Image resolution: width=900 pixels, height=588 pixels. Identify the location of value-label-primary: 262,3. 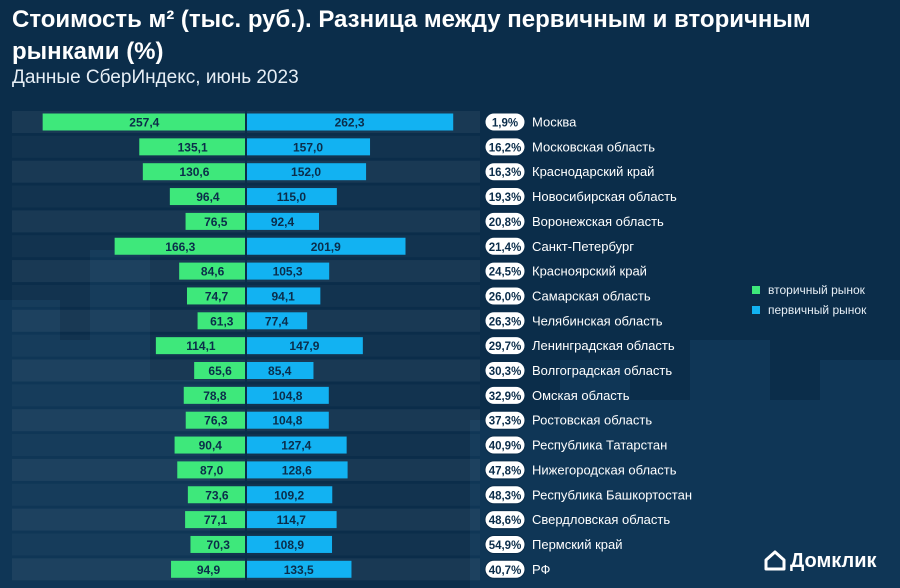
(350, 123).